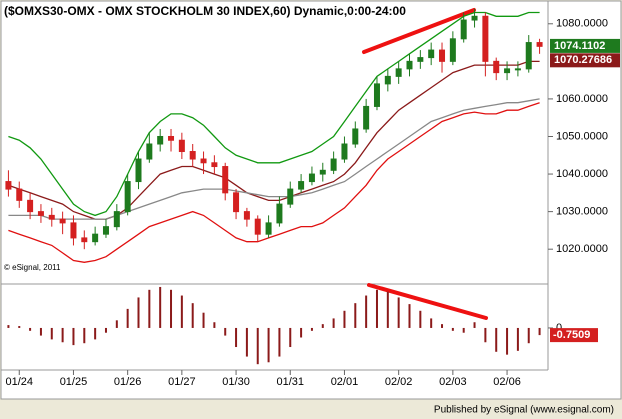  Describe the element at coordinates (128, 382) in the screenshot. I see `x-tick-label: 01/26` at that location.